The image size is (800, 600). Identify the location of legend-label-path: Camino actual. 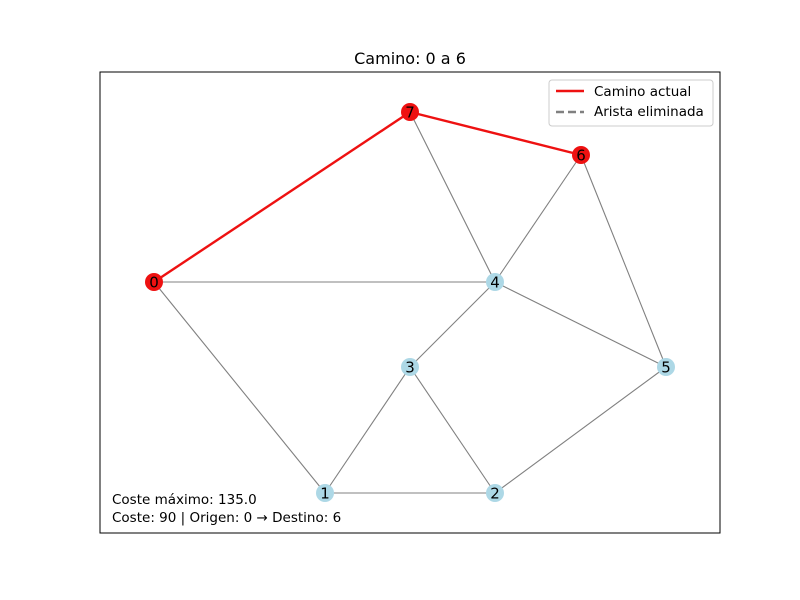
(642, 92).